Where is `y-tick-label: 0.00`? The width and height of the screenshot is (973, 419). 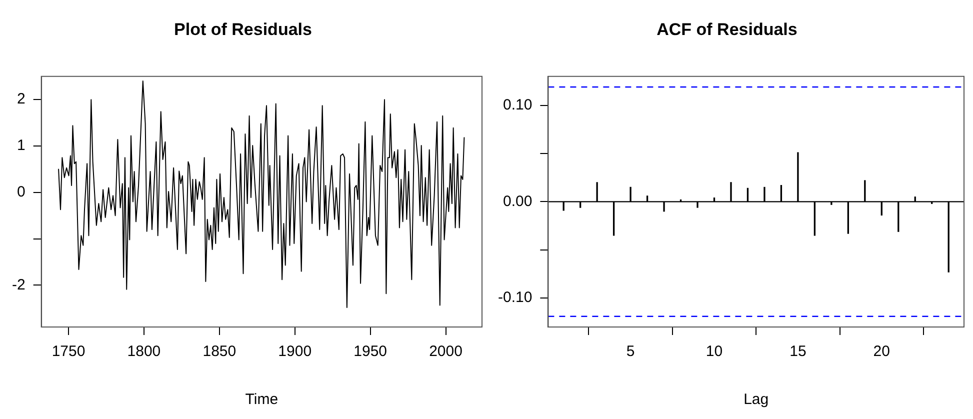 y-tick-label: 0.00 is located at coordinates (517, 201).